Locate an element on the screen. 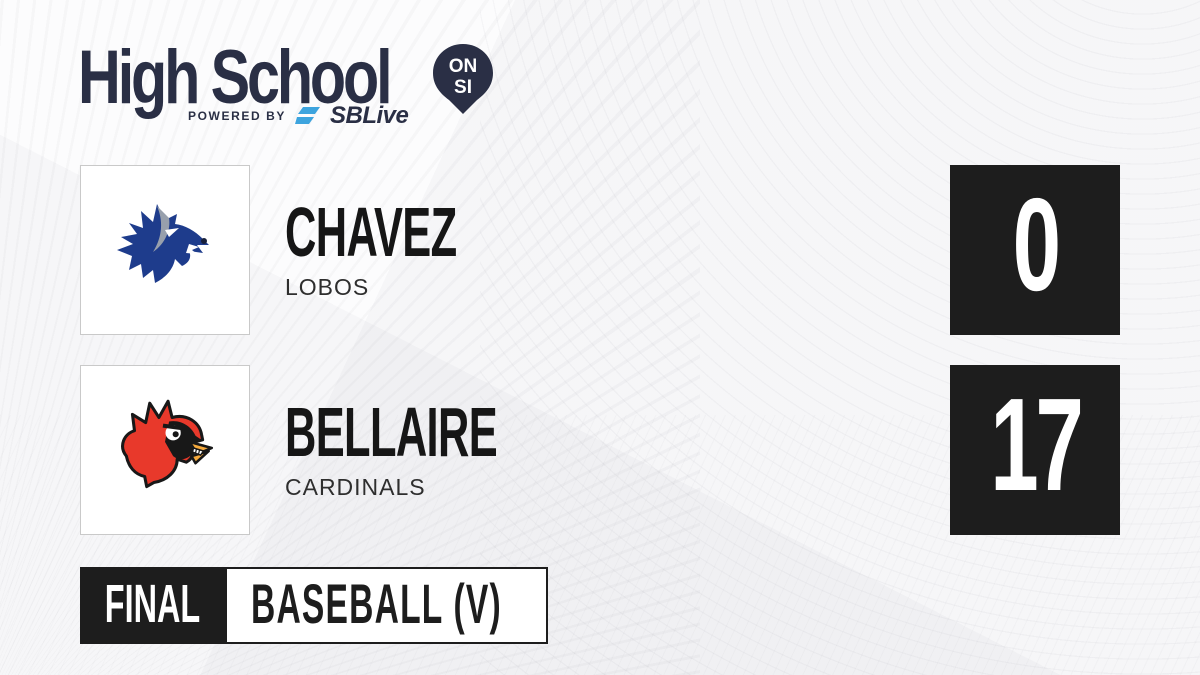 This screenshot has width=1200, height=675. team1-score: 0 is located at coordinates (1036, 244).